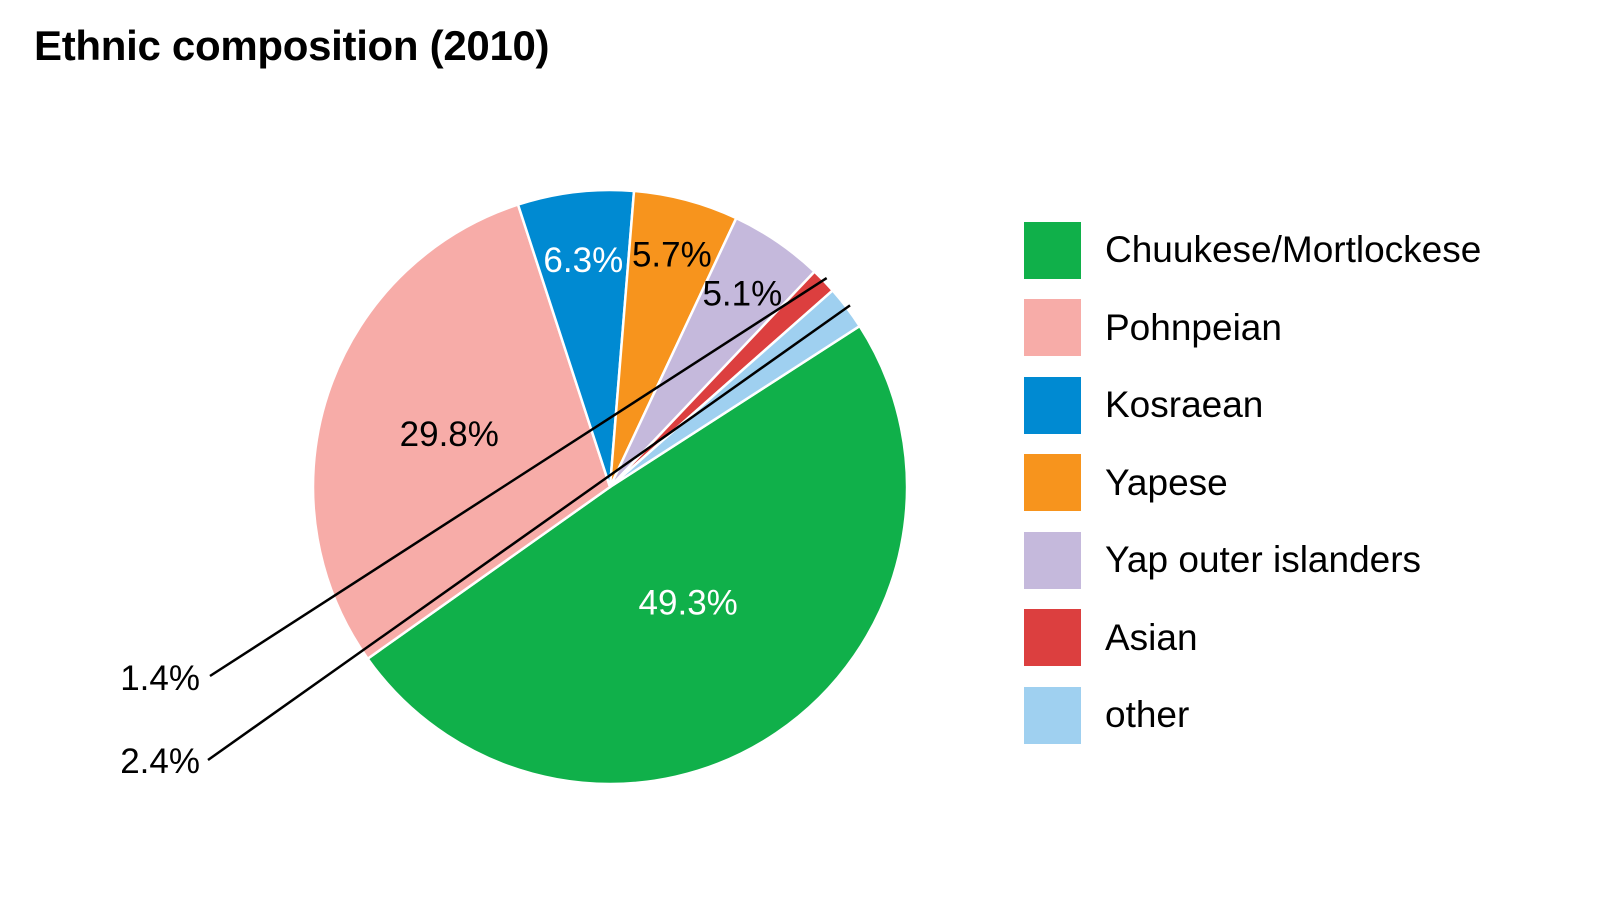 The height and width of the screenshot is (908, 1601). Describe the element at coordinates (1193, 327) in the screenshot. I see `legend-label: Pohnpeian` at that location.